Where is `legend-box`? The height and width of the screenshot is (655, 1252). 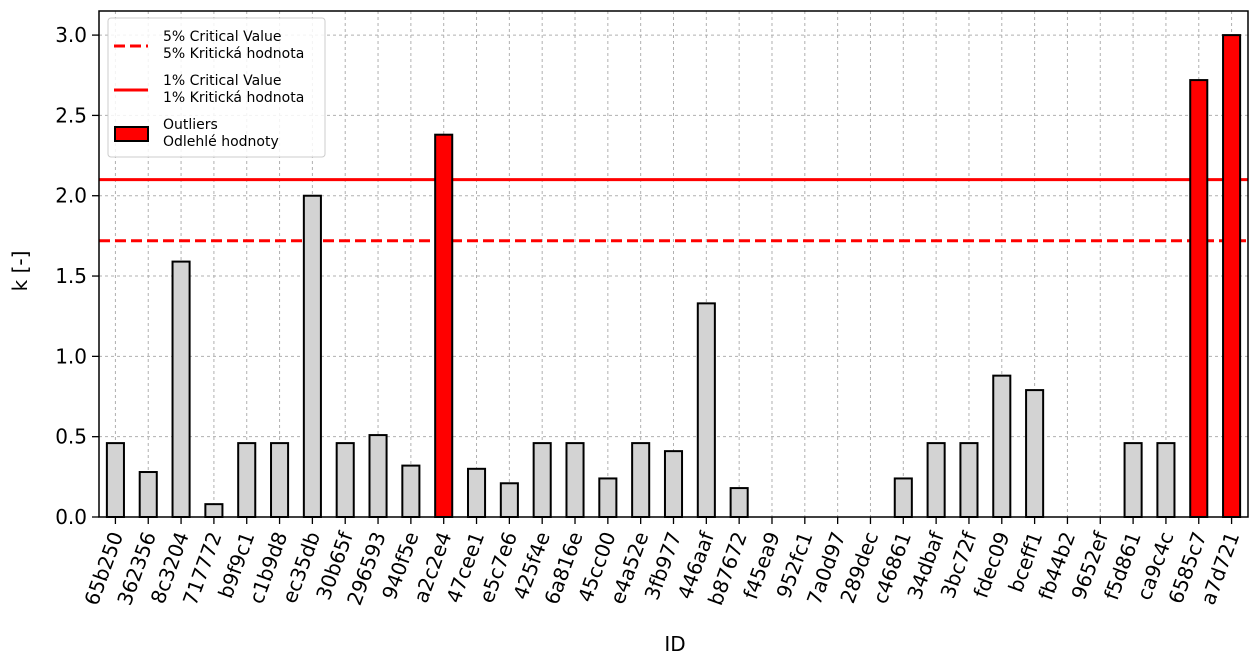
legend-box is located at coordinates (216, 87).